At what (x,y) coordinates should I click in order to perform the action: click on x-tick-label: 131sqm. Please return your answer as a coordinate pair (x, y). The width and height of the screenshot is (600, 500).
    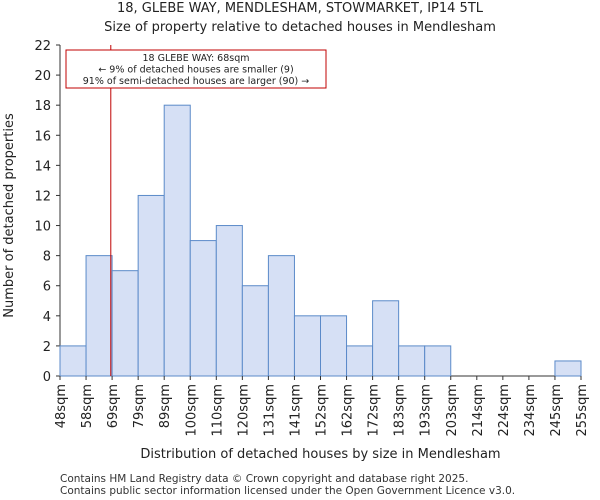
    Looking at the image, I should click on (269, 410).